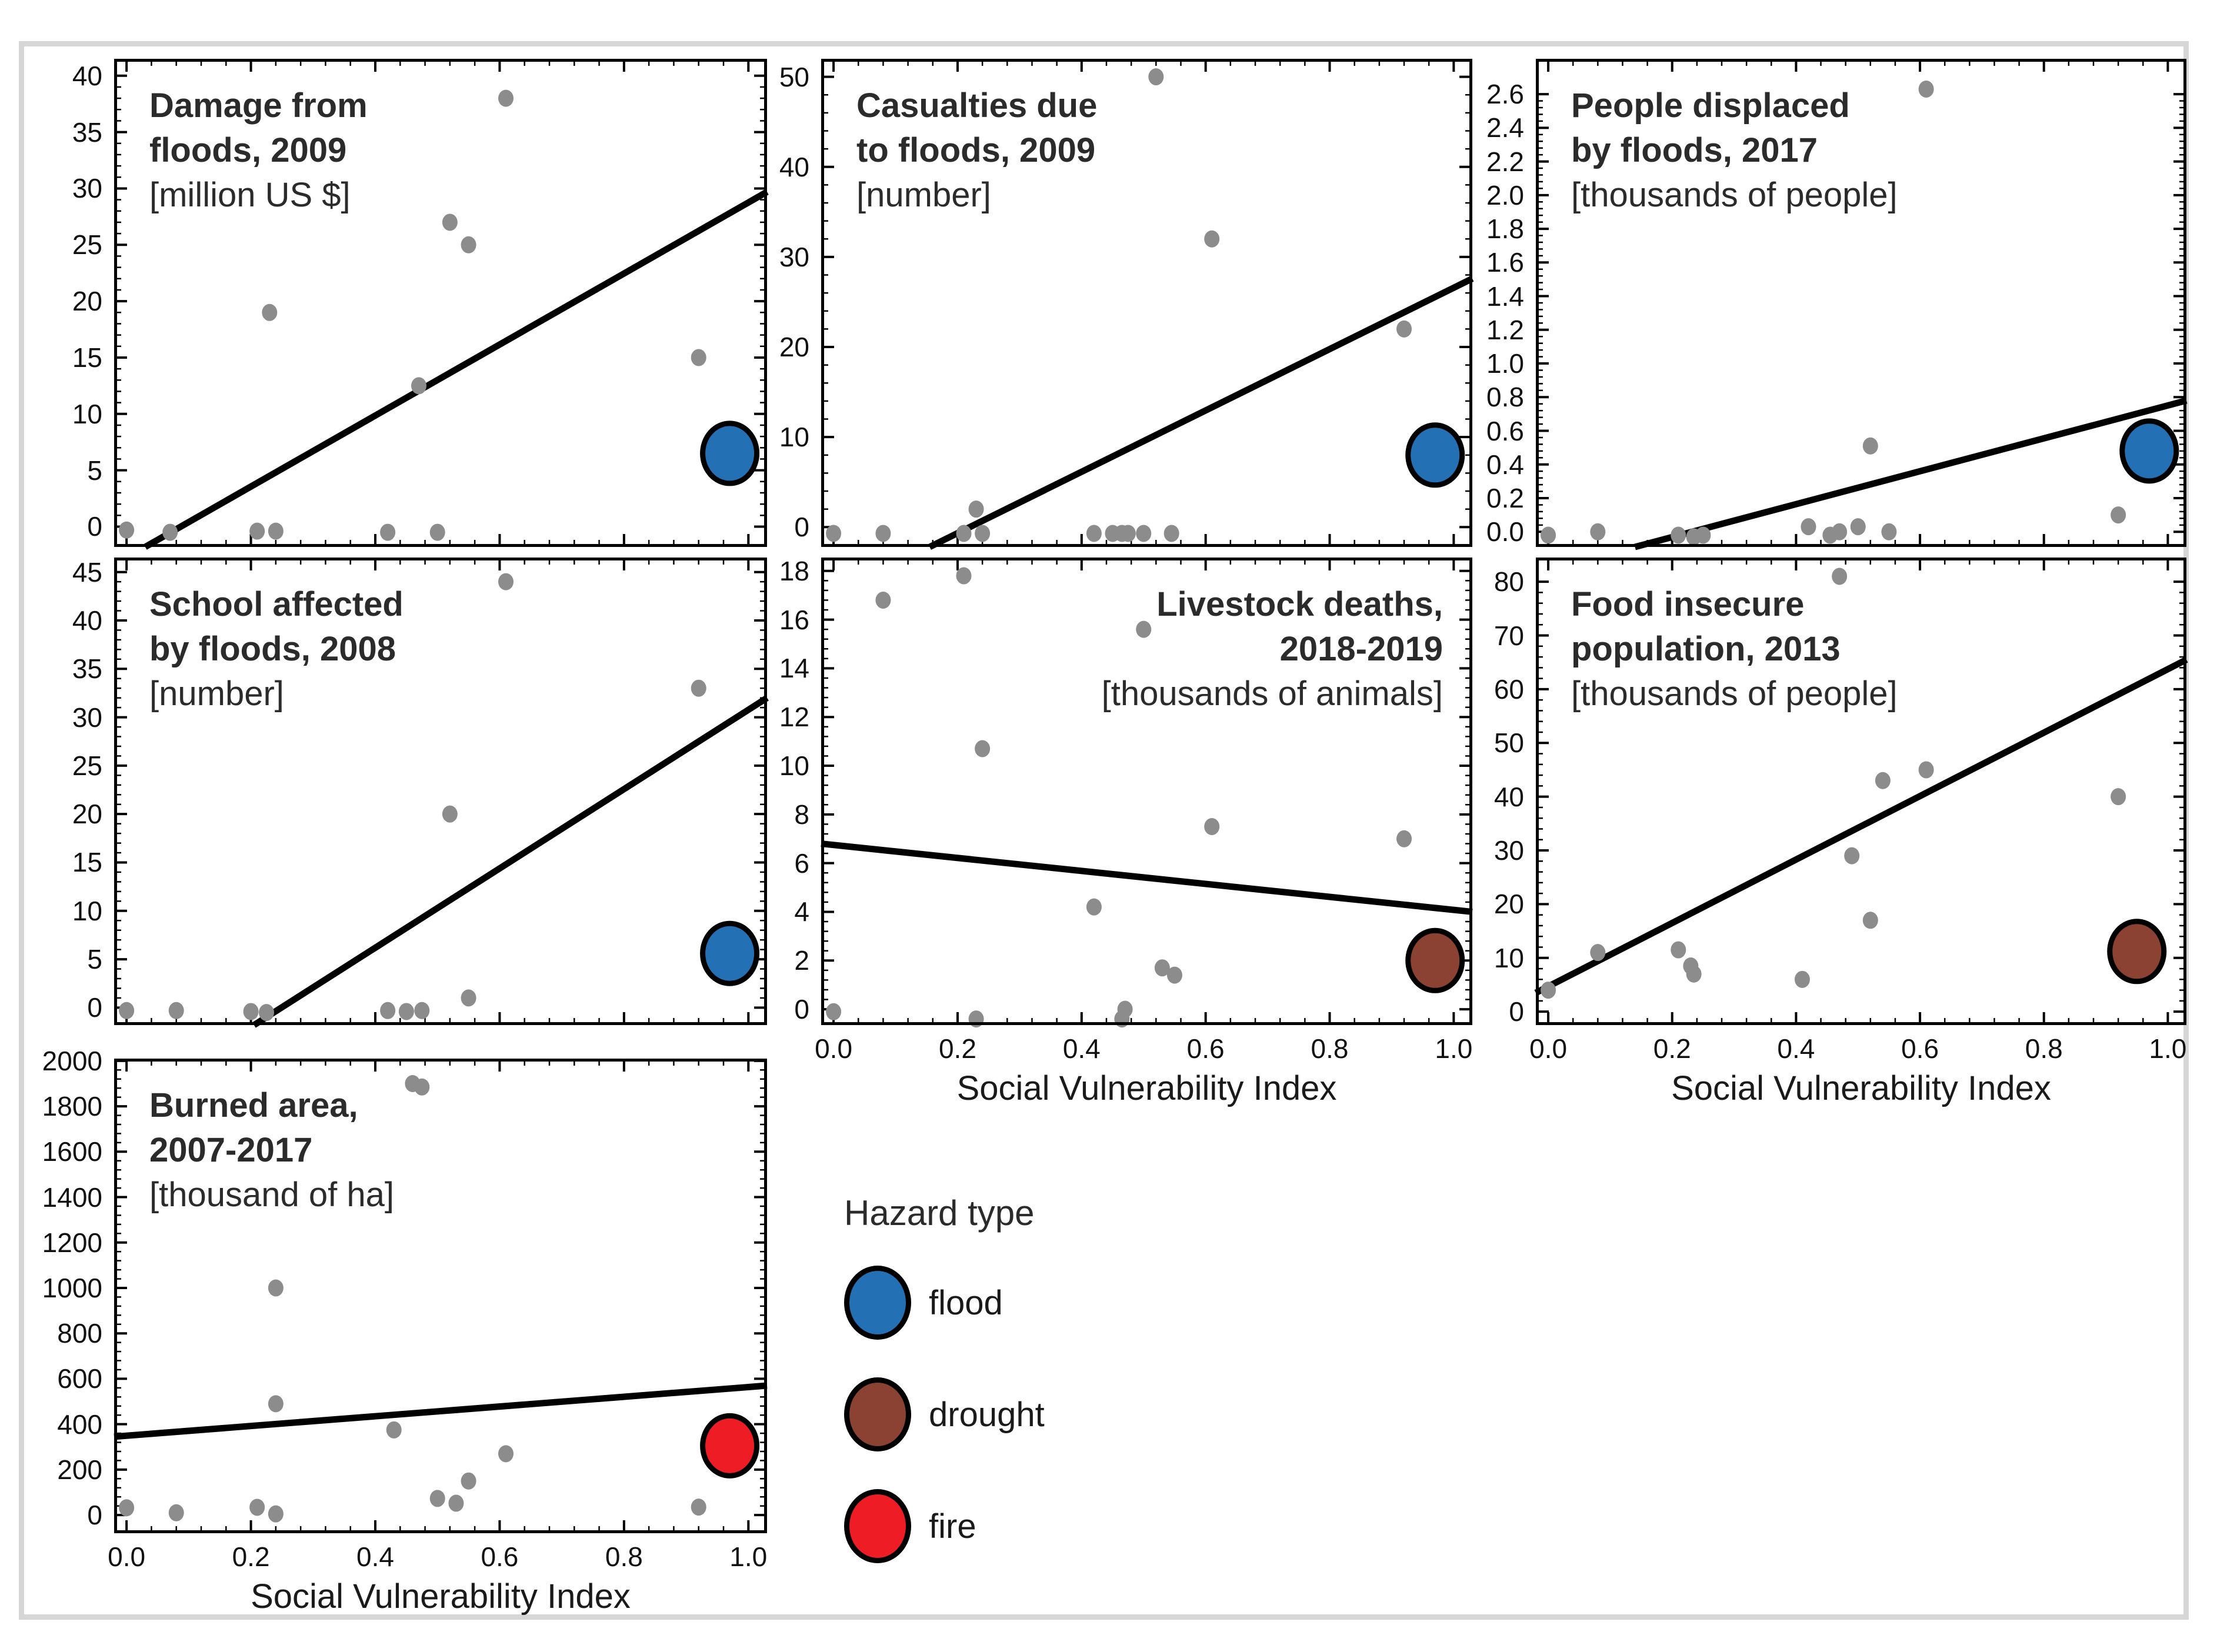 Image resolution: width=2217 pixels, height=1652 pixels. I want to click on x-tick-label: 1.0, so click(749, 1556).